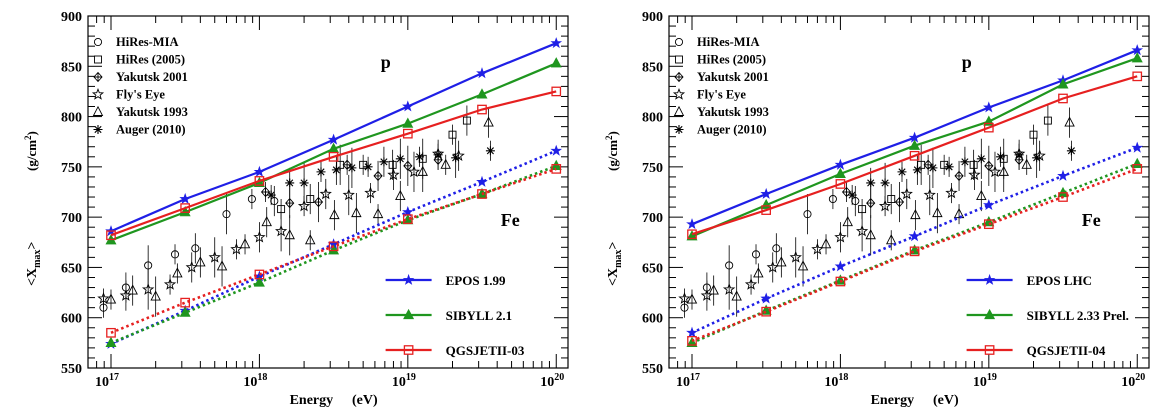 This screenshot has width=1163, height=407. Describe the element at coordinates (732, 130) in the screenshot. I see `legend-label: Auger (2010)` at that location.